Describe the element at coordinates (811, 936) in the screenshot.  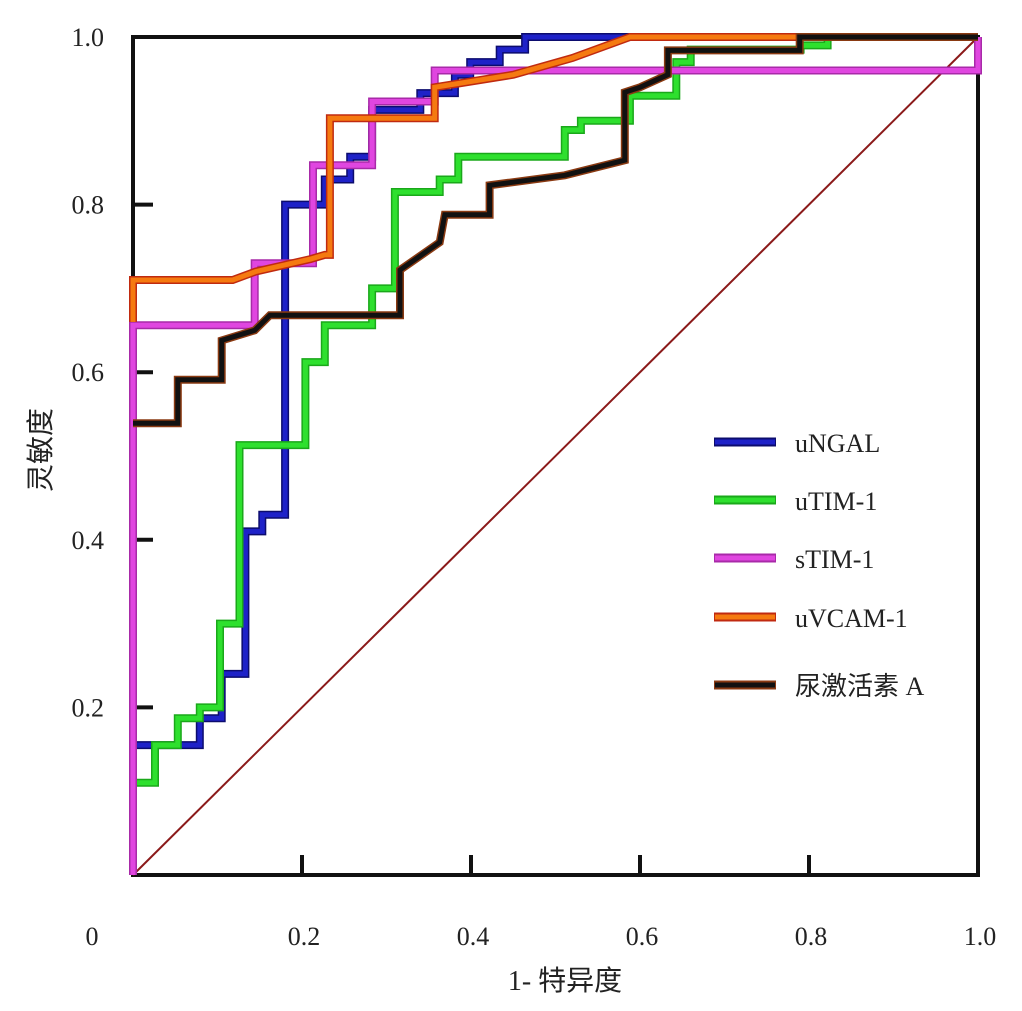
I see `x-tick-label: 0.8` at that location.